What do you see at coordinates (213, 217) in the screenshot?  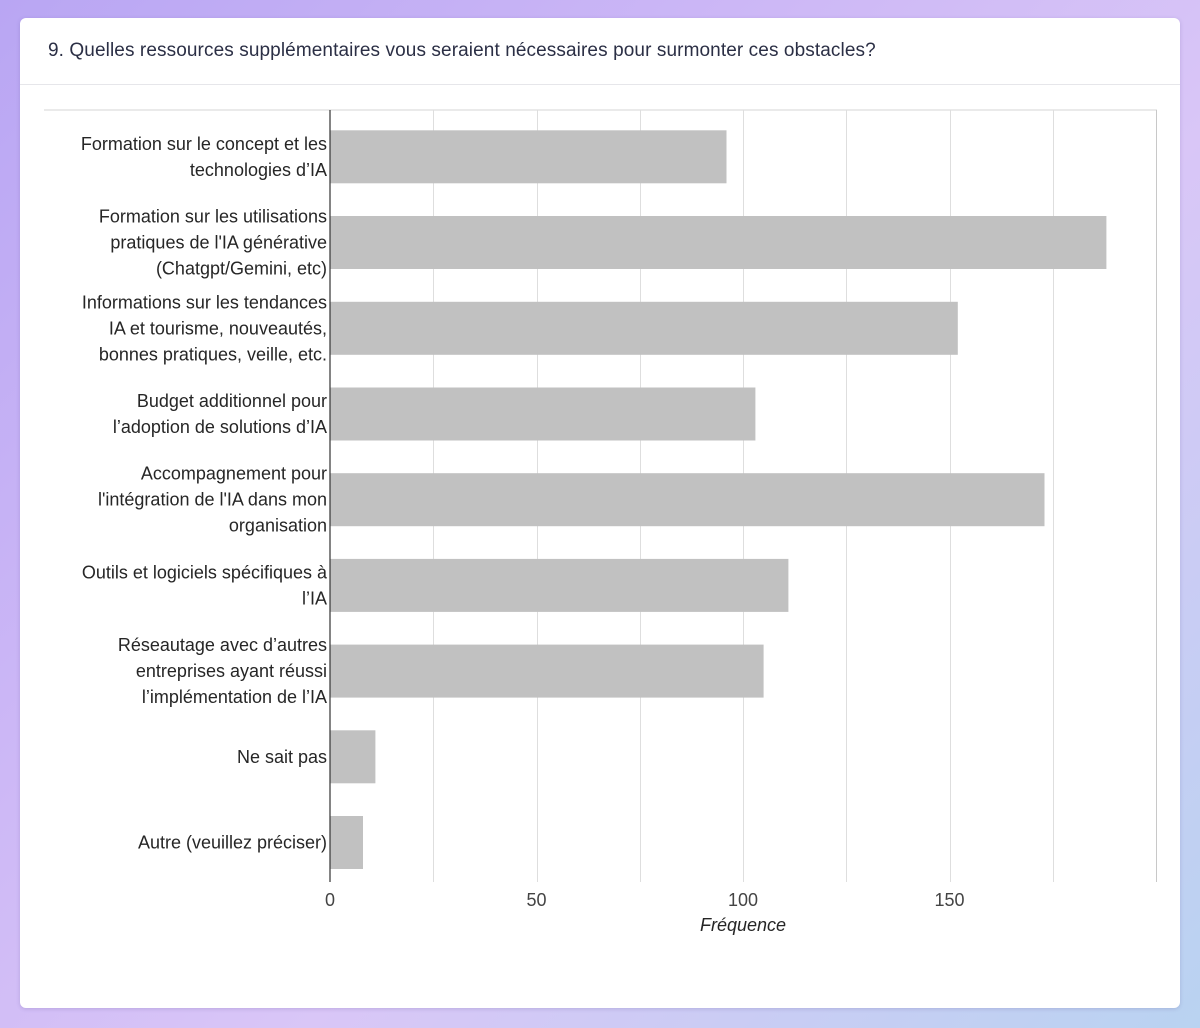 I see `category-label-line: Formation sur les utilisations` at bounding box center [213, 217].